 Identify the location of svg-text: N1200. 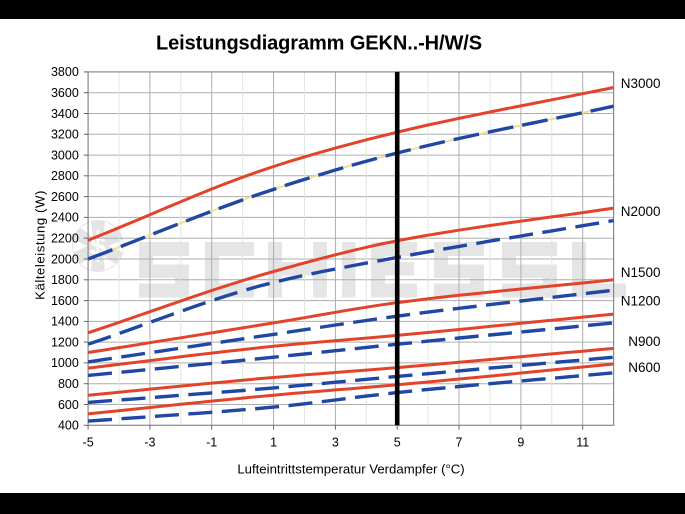
(641, 301).